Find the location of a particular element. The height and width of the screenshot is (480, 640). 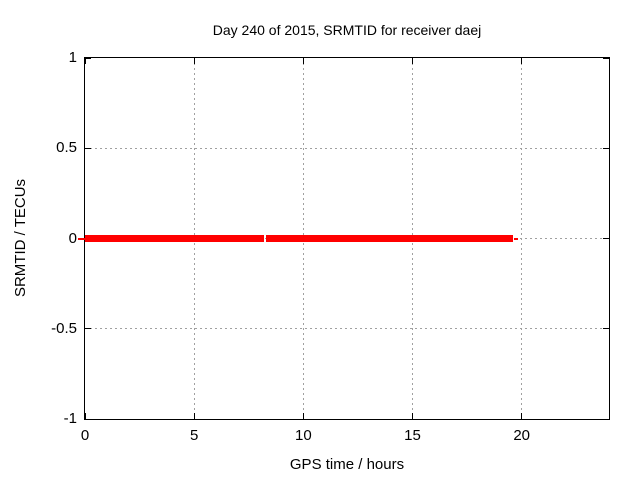

y-tick-label: 0.5 is located at coordinates (66, 148).